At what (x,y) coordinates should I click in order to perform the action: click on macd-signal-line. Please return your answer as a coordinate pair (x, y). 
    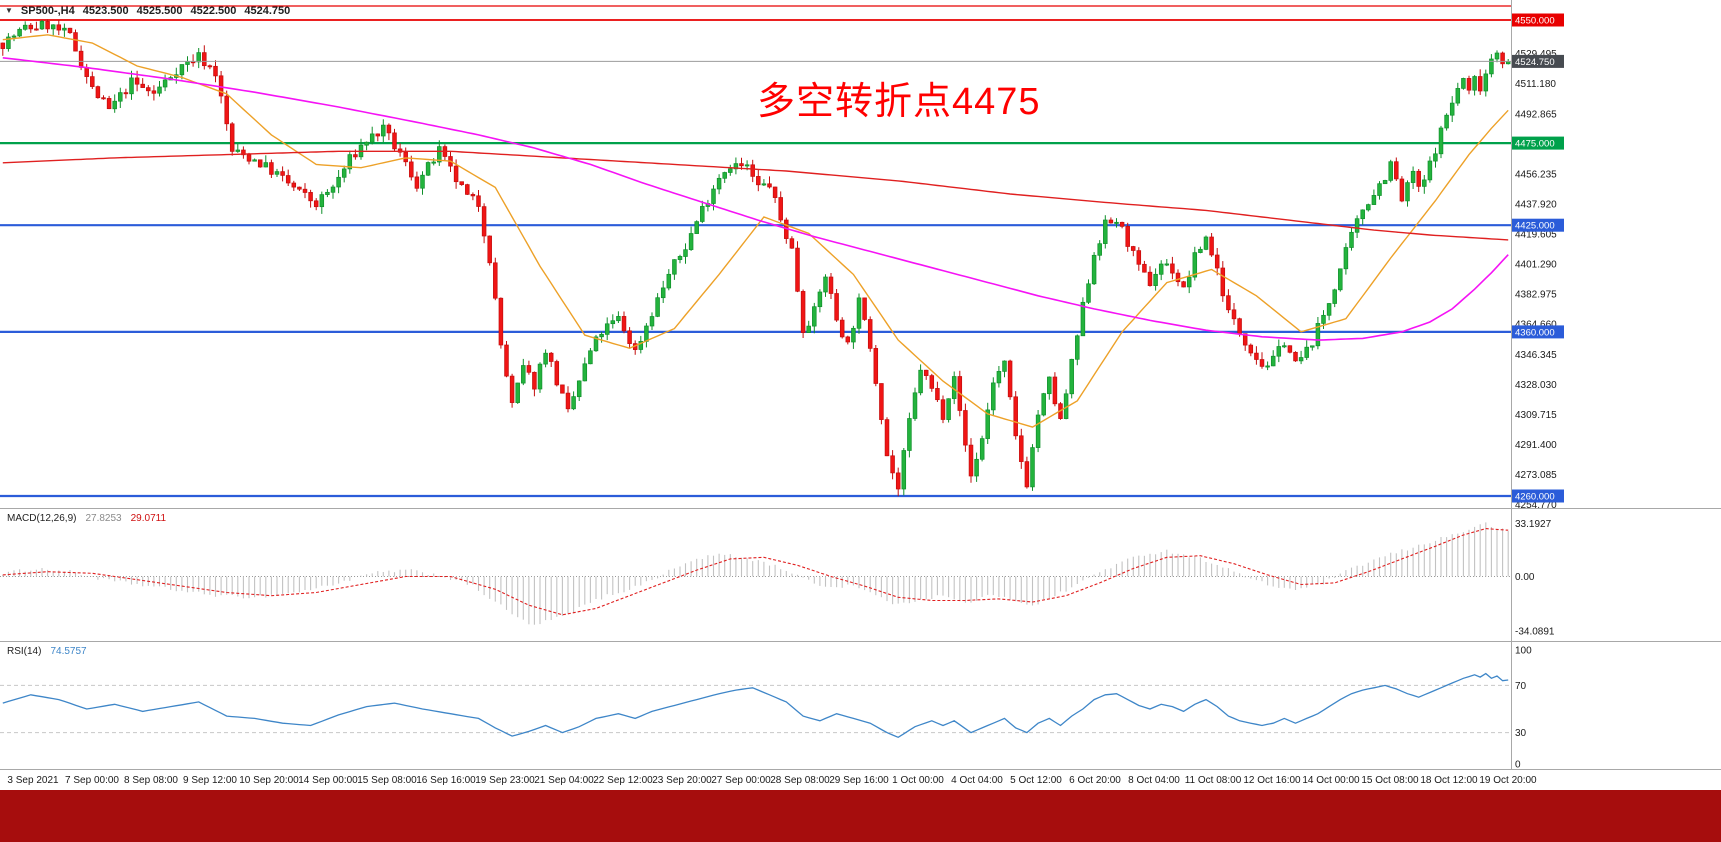
    Looking at the image, I should click on (755, 572).